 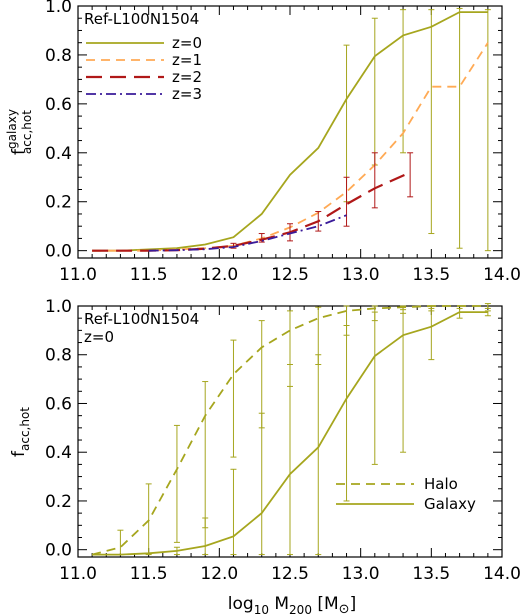 What do you see at coordinates (292, 604) in the screenshot?
I see `x-axis-label: log10 M200 [M⊙]` at bounding box center [292, 604].